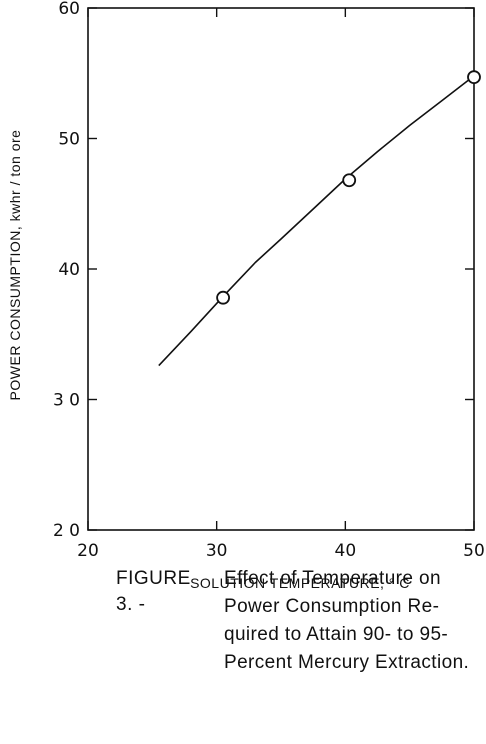 The image size is (486, 744). What do you see at coordinates (15, 265) in the screenshot?
I see `y-axis-label: POWER CONSUMPTION, kwhr / ton ore` at bounding box center [15, 265].